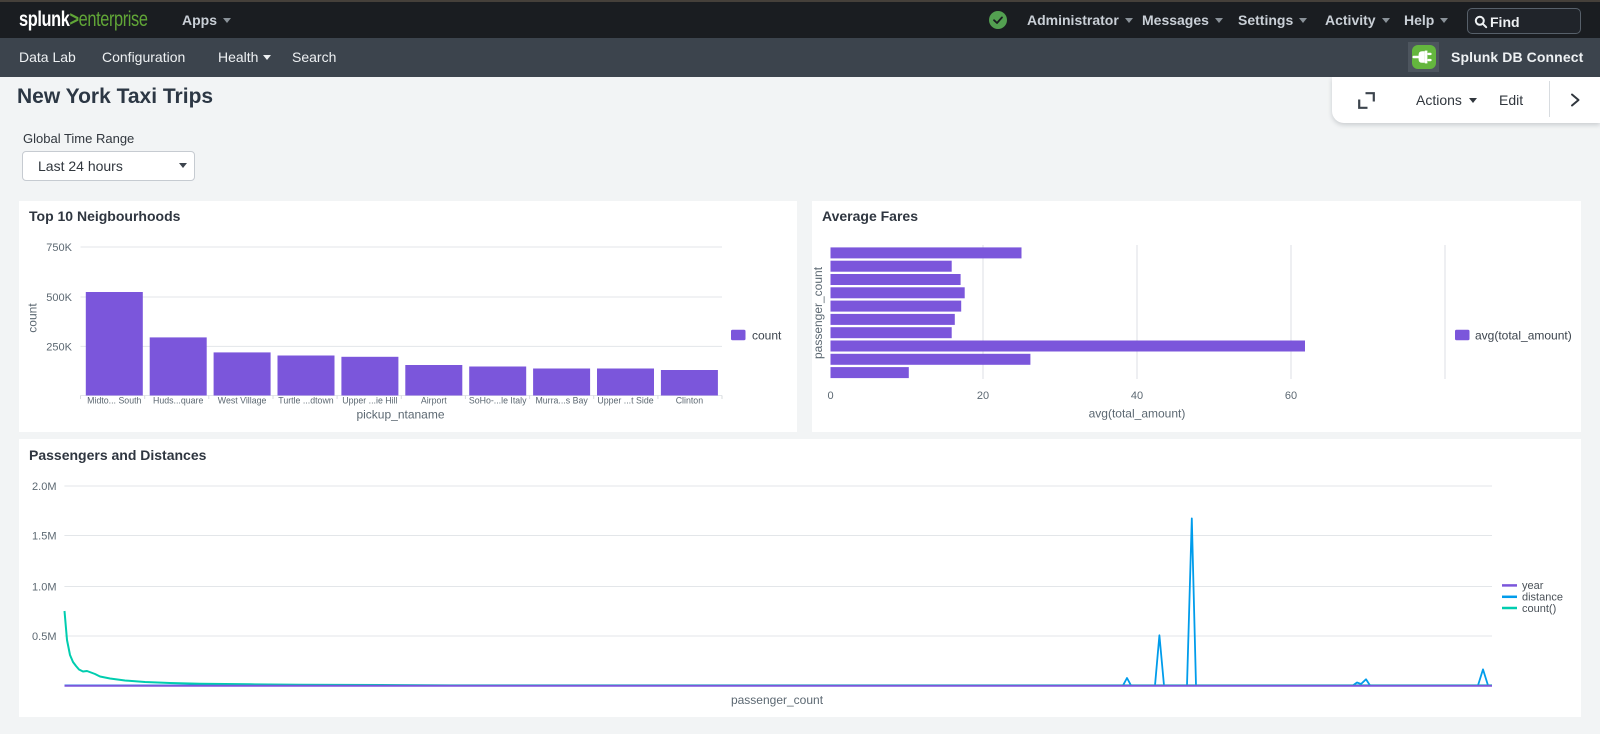 The height and width of the screenshot is (734, 1600). What do you see at coordinates (1533, 586) in the screenshot?
I see `svg-text: year` at bounding box center [1533, 586].